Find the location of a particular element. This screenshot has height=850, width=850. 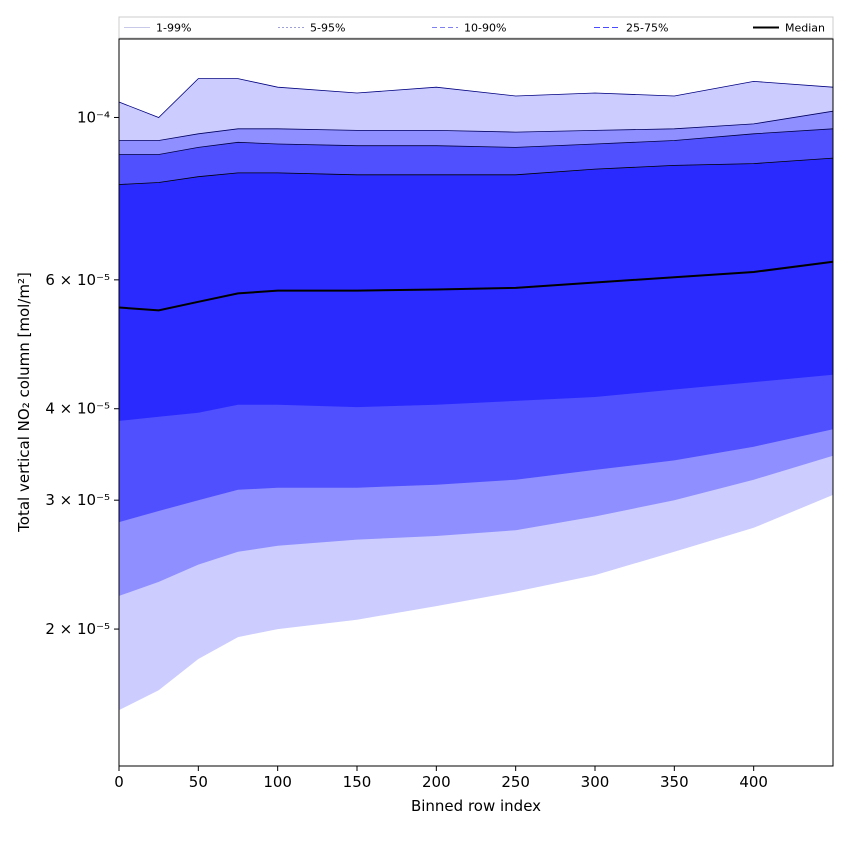

median-line is located at coordinates (476, 286).